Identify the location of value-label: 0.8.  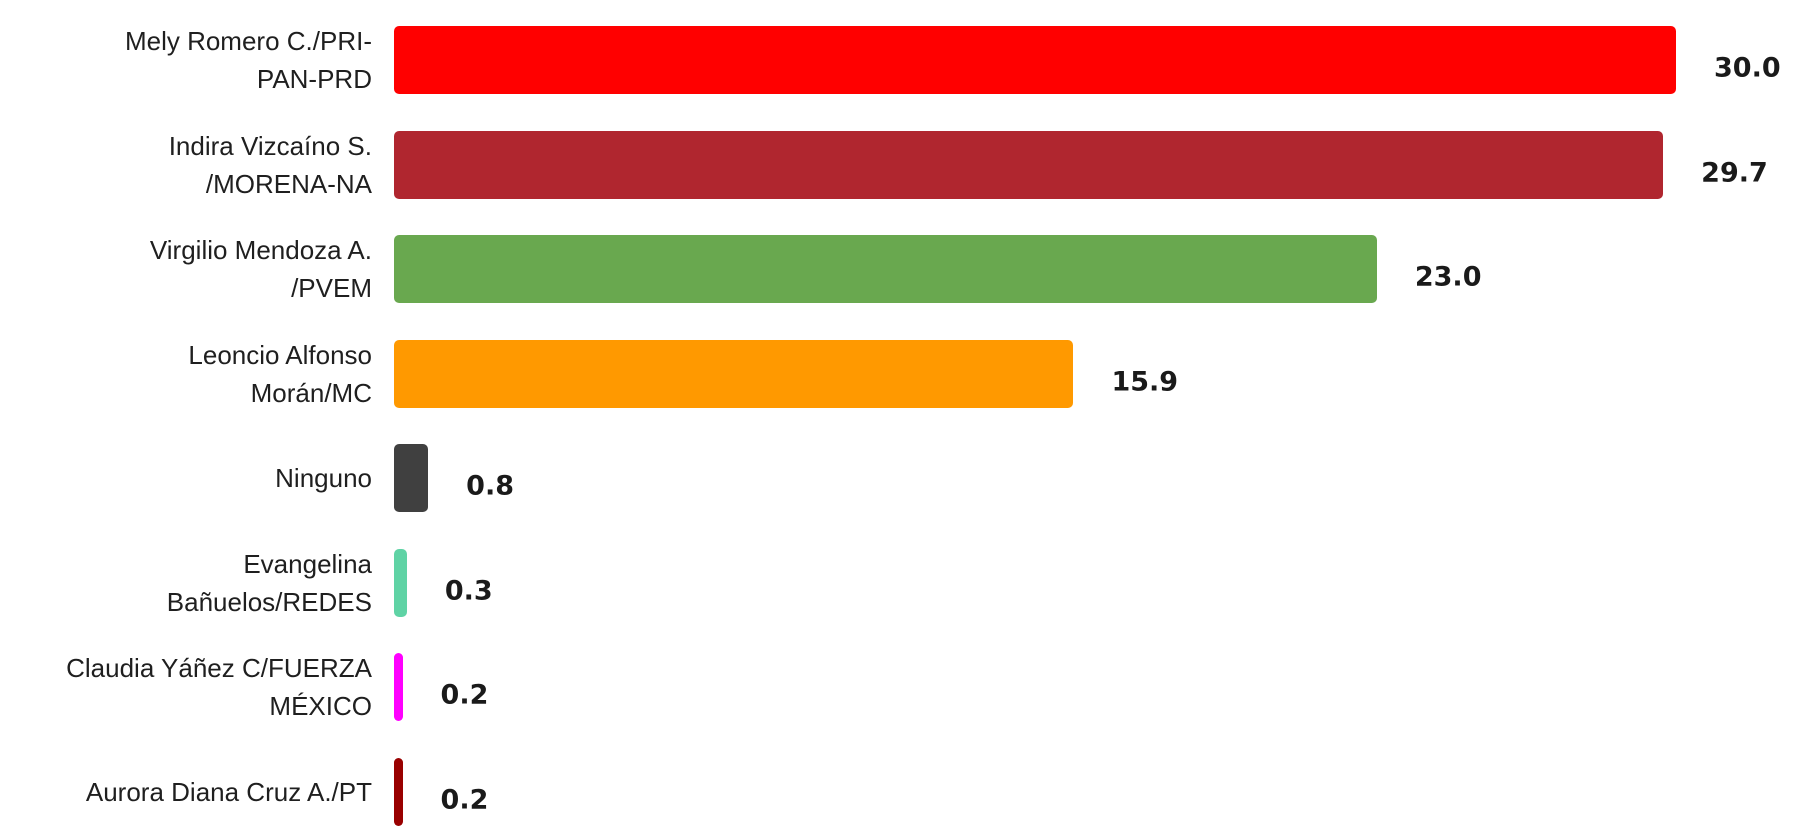
(490, 486).